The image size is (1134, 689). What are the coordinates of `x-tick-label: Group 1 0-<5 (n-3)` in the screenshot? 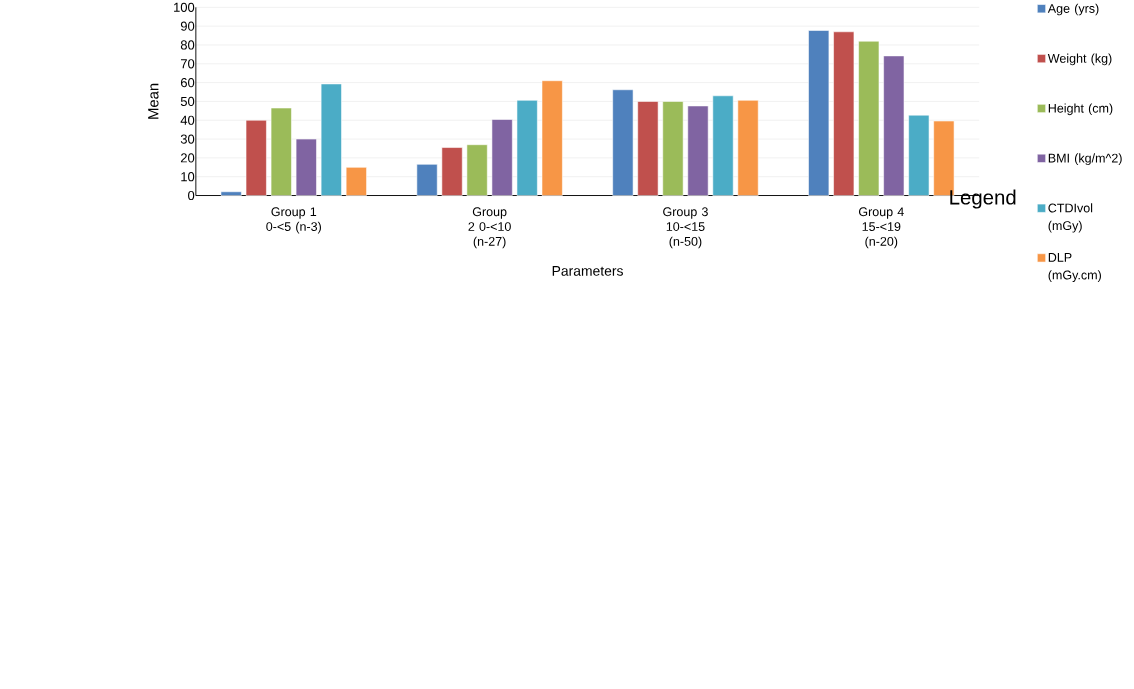 It's located at (293, 220).